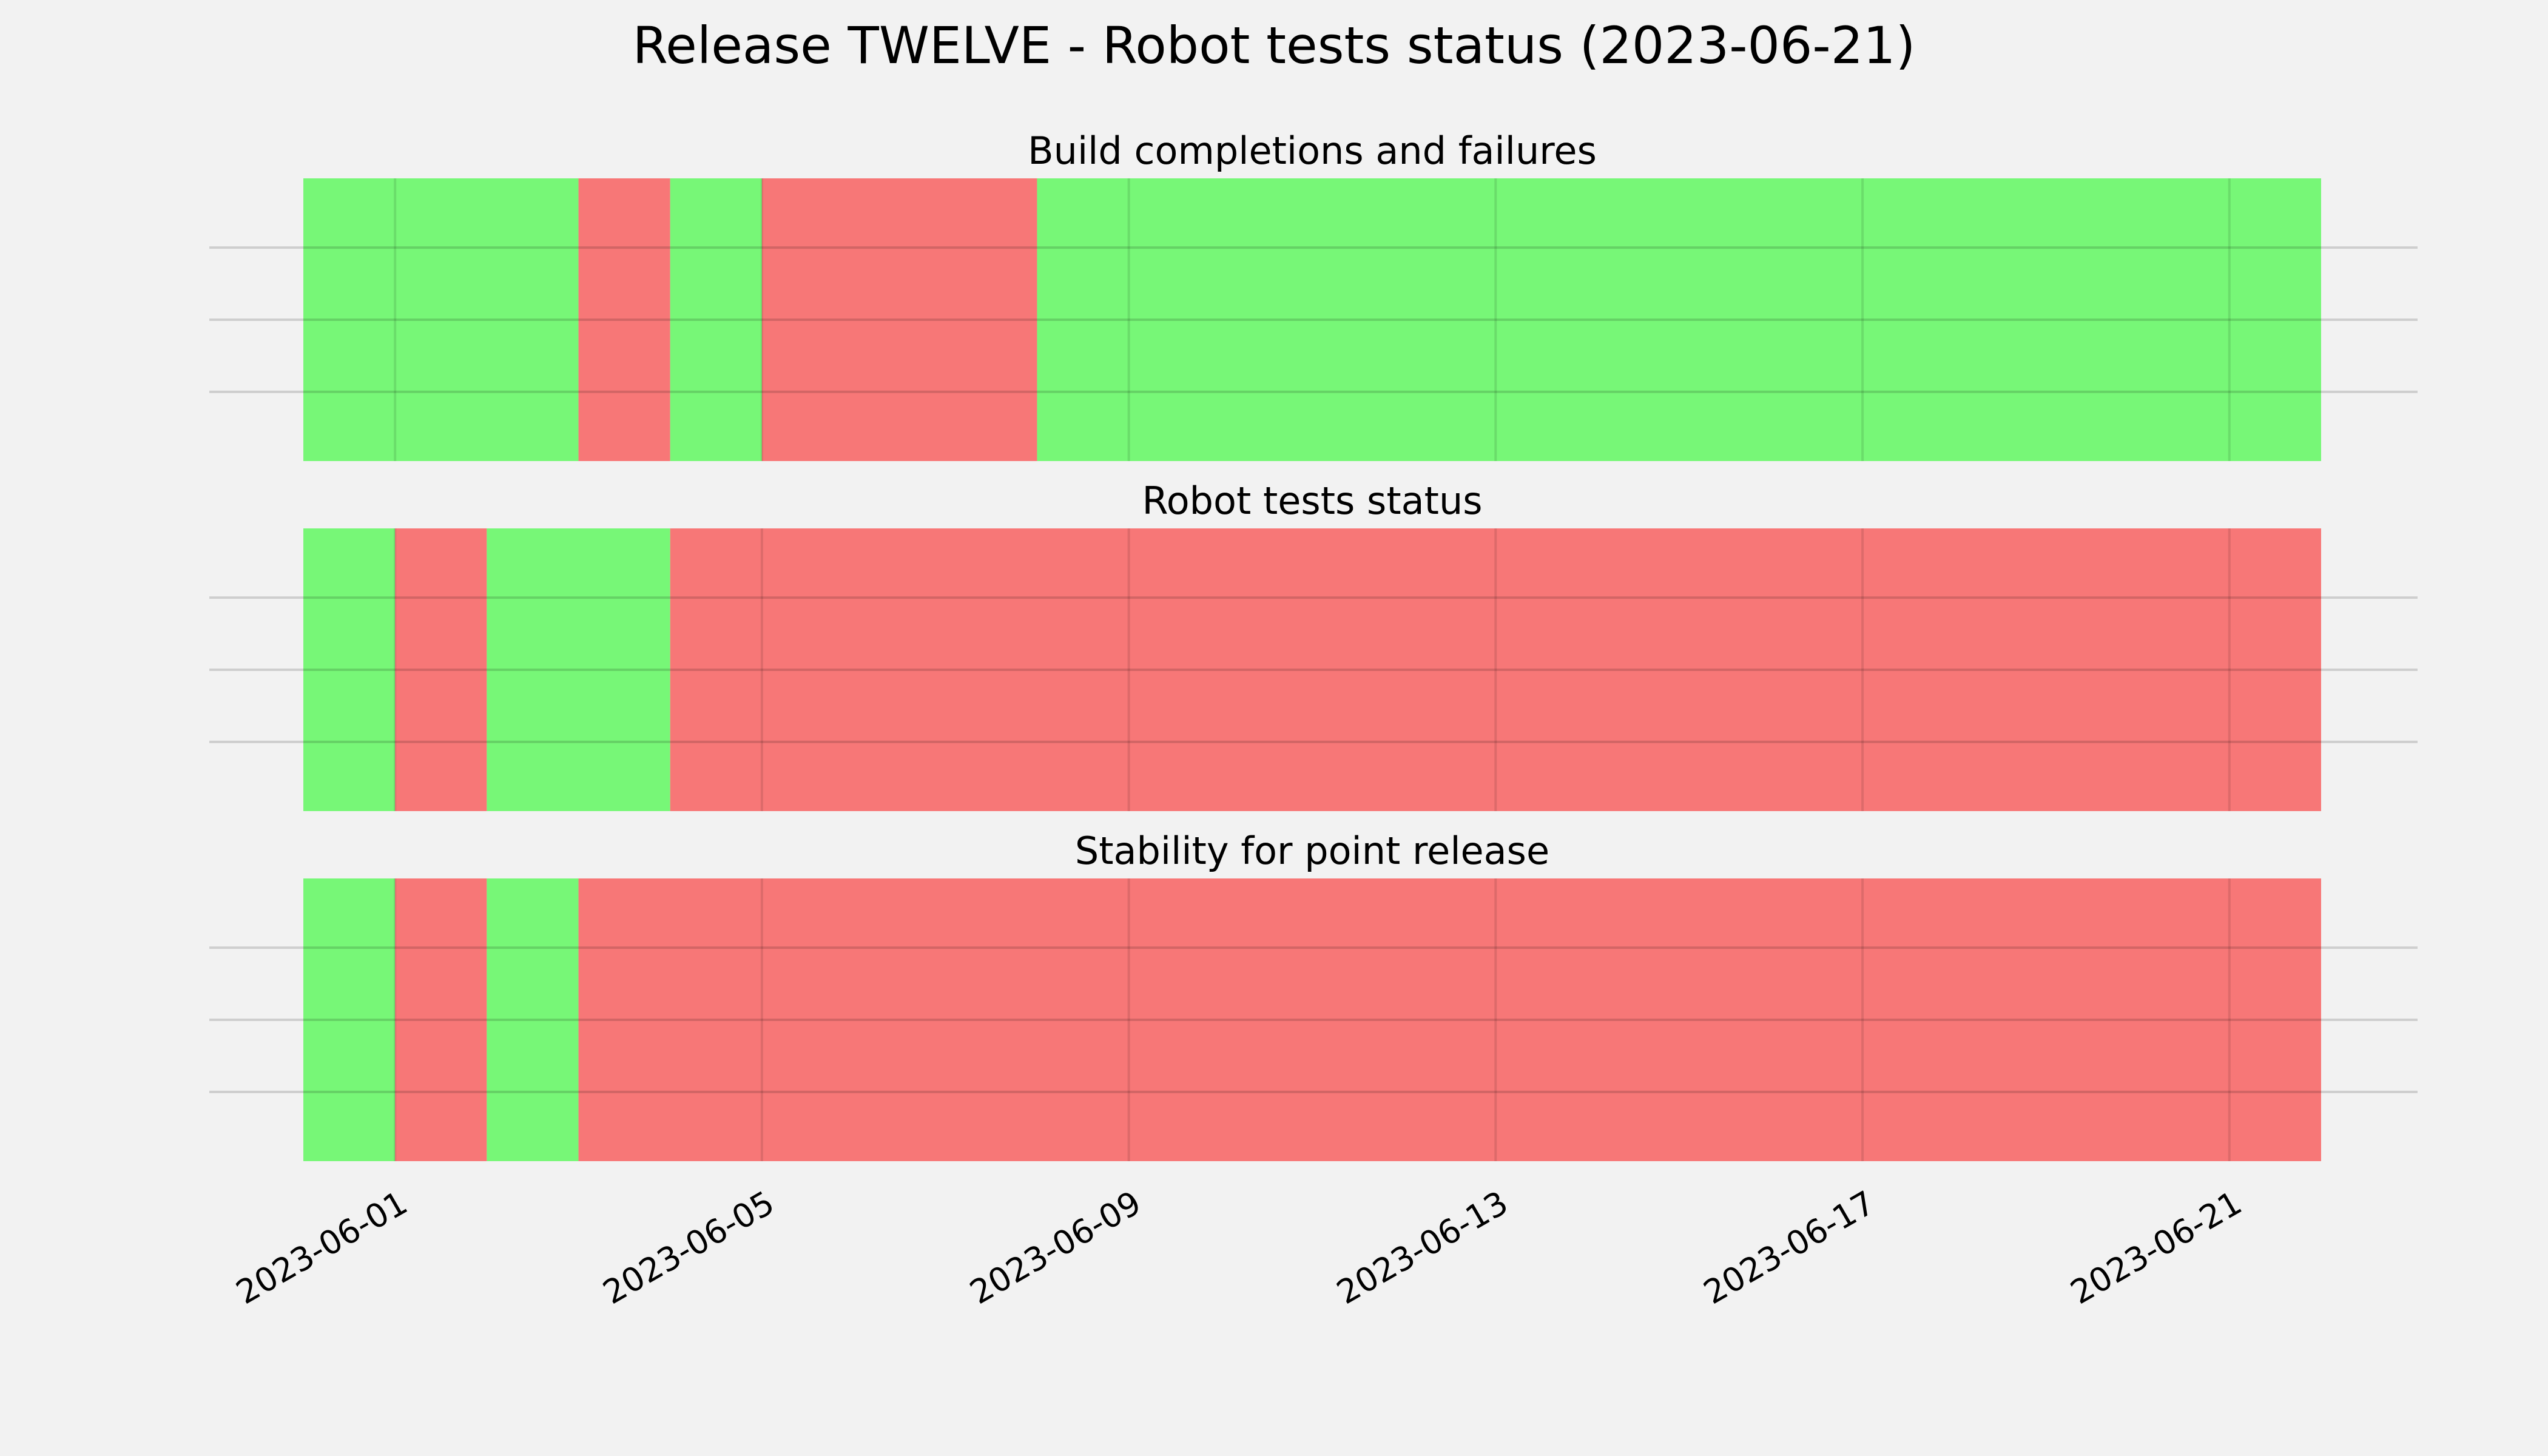 The image size is (2548, 1456). What do you see at coordinates (1312, 501) in the screenshot?
I see `panel-title: Robot tests status` at bounding box center [1312, 501].